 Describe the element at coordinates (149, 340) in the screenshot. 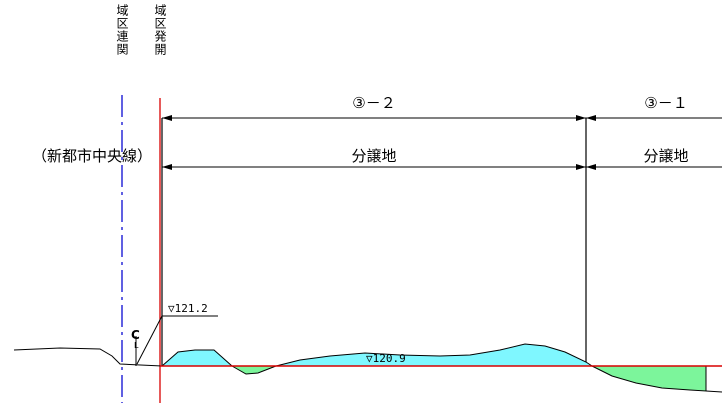

I see `elevation-leader-diagonal` at that location.